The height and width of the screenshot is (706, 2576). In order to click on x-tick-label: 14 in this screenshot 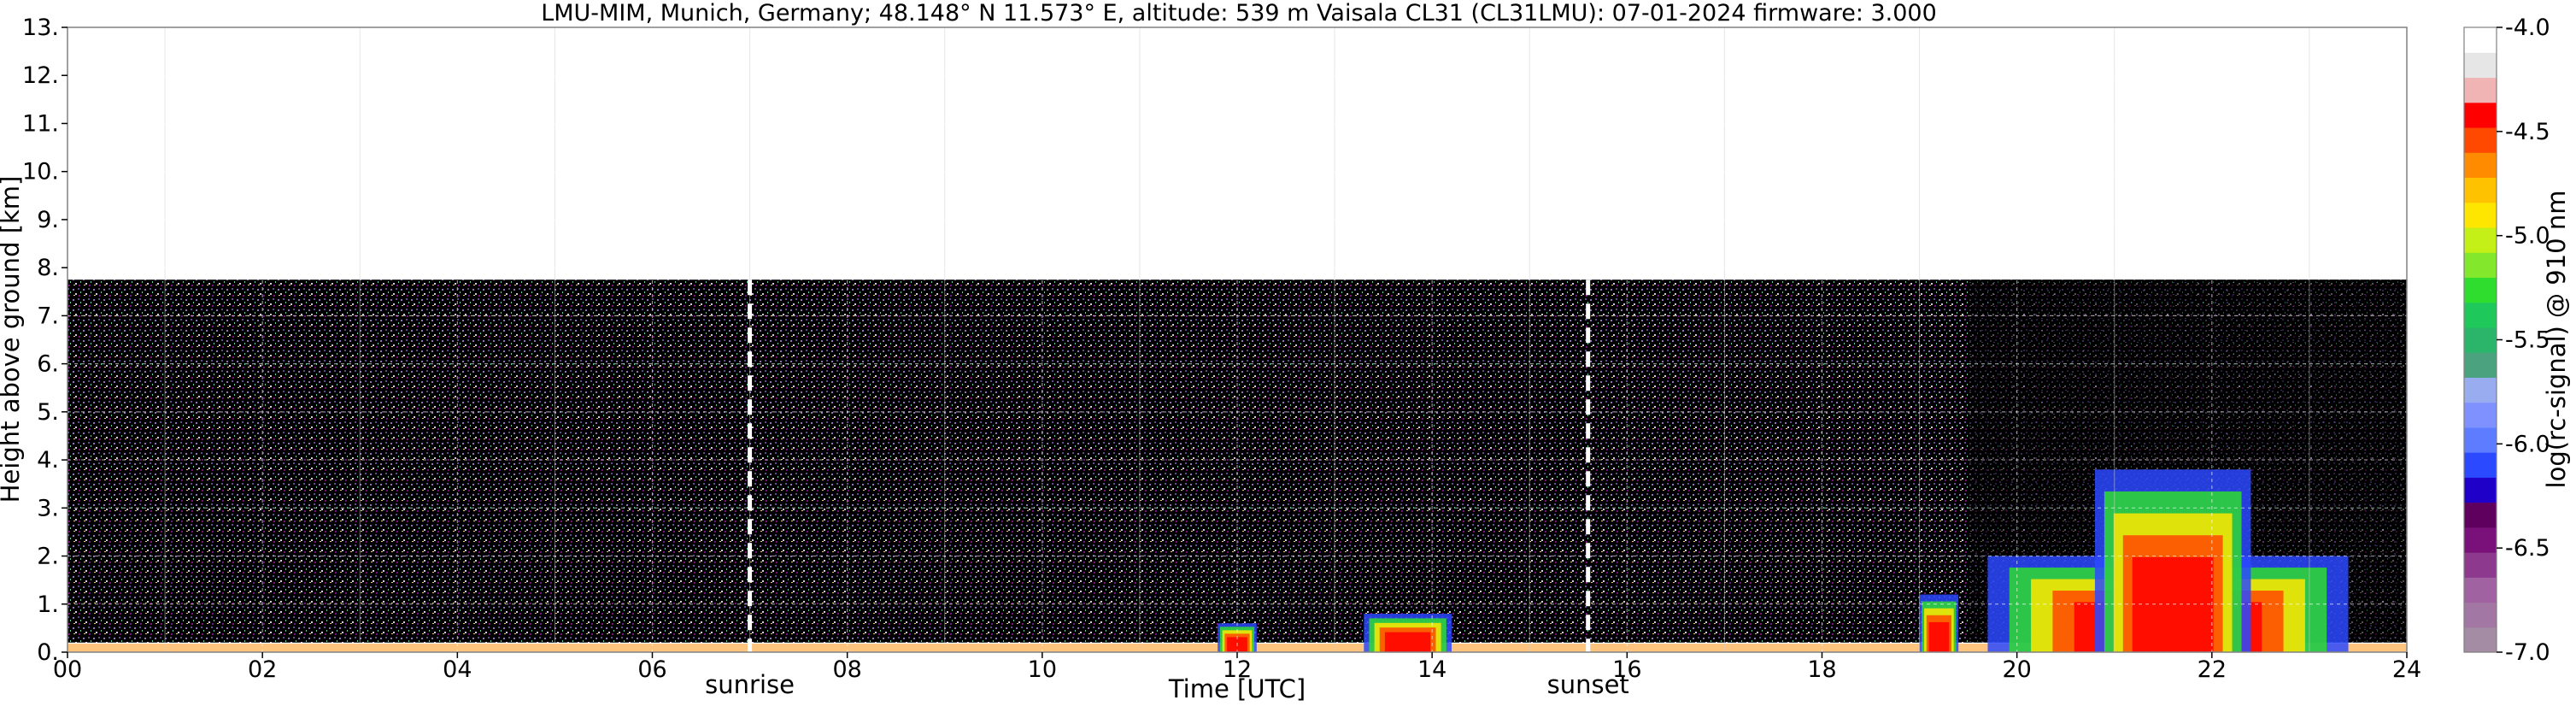, I will do `click(1431, 669)`.